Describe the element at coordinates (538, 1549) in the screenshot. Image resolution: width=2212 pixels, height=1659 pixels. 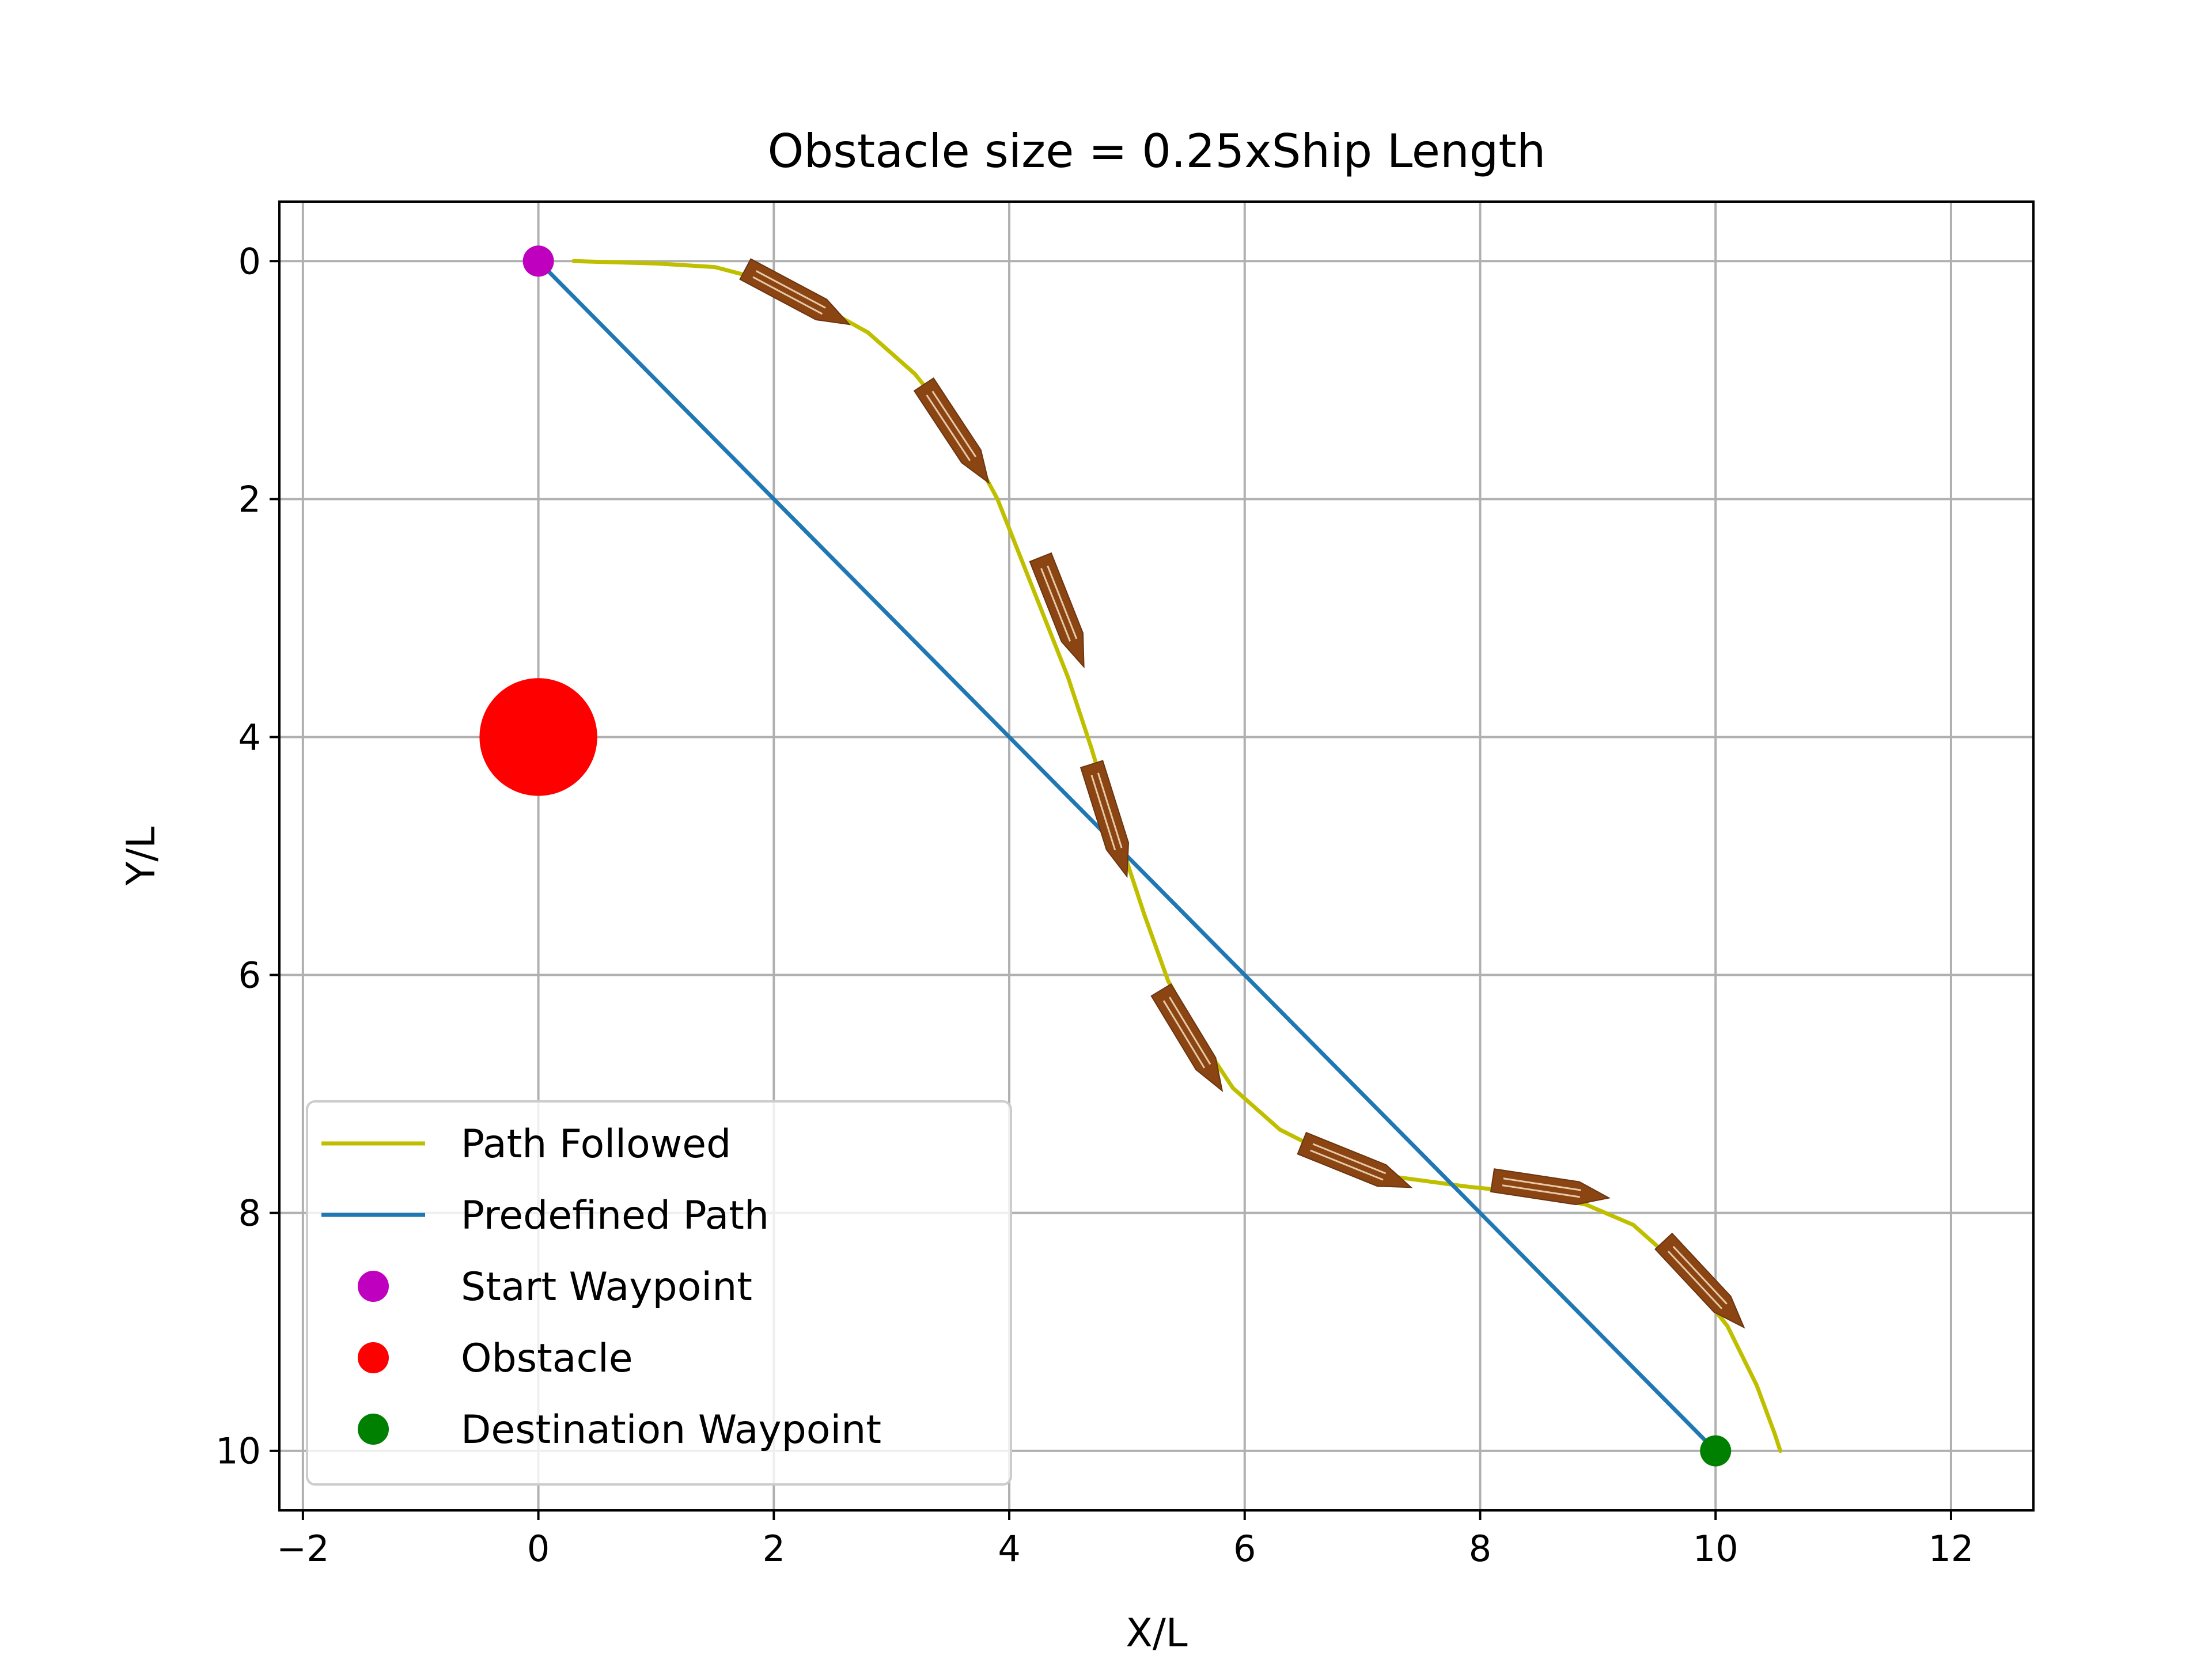
I see `x-tick-label: 0` at that location.